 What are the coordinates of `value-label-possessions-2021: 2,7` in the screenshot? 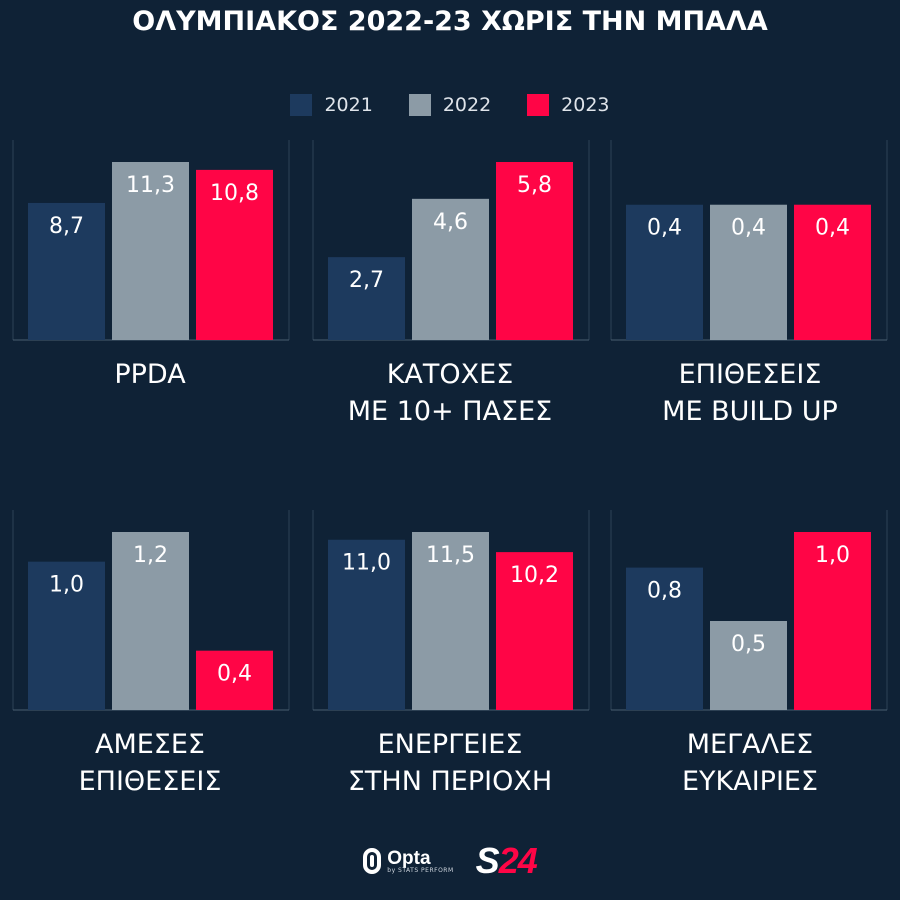 It's located at (366, 280).